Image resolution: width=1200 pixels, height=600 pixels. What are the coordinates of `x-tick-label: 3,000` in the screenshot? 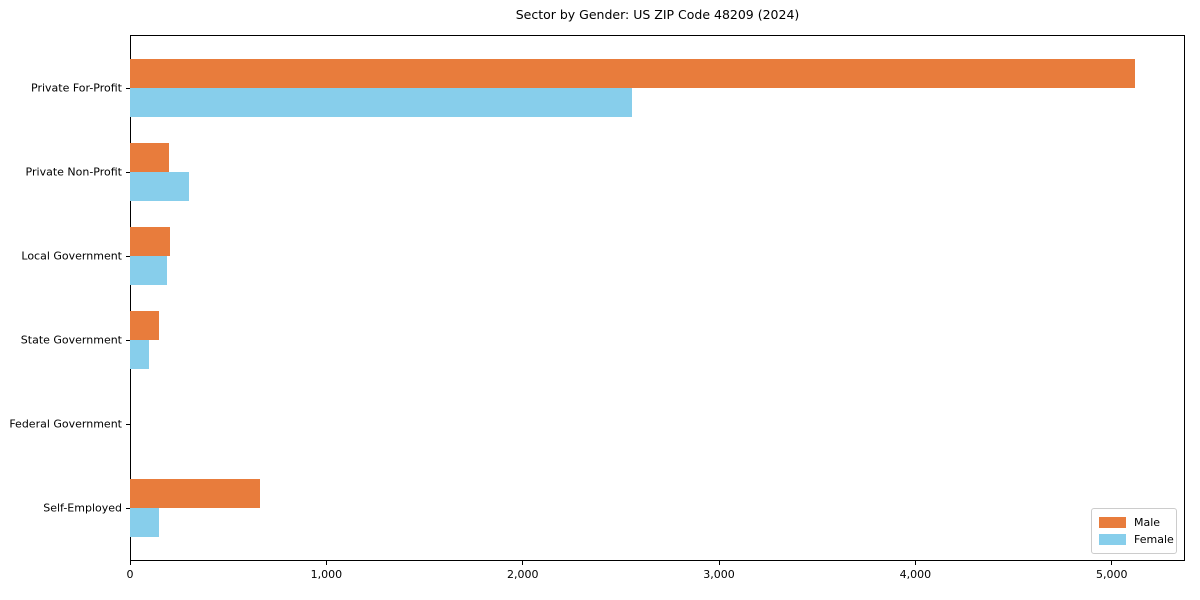 It's located at (719, 574).